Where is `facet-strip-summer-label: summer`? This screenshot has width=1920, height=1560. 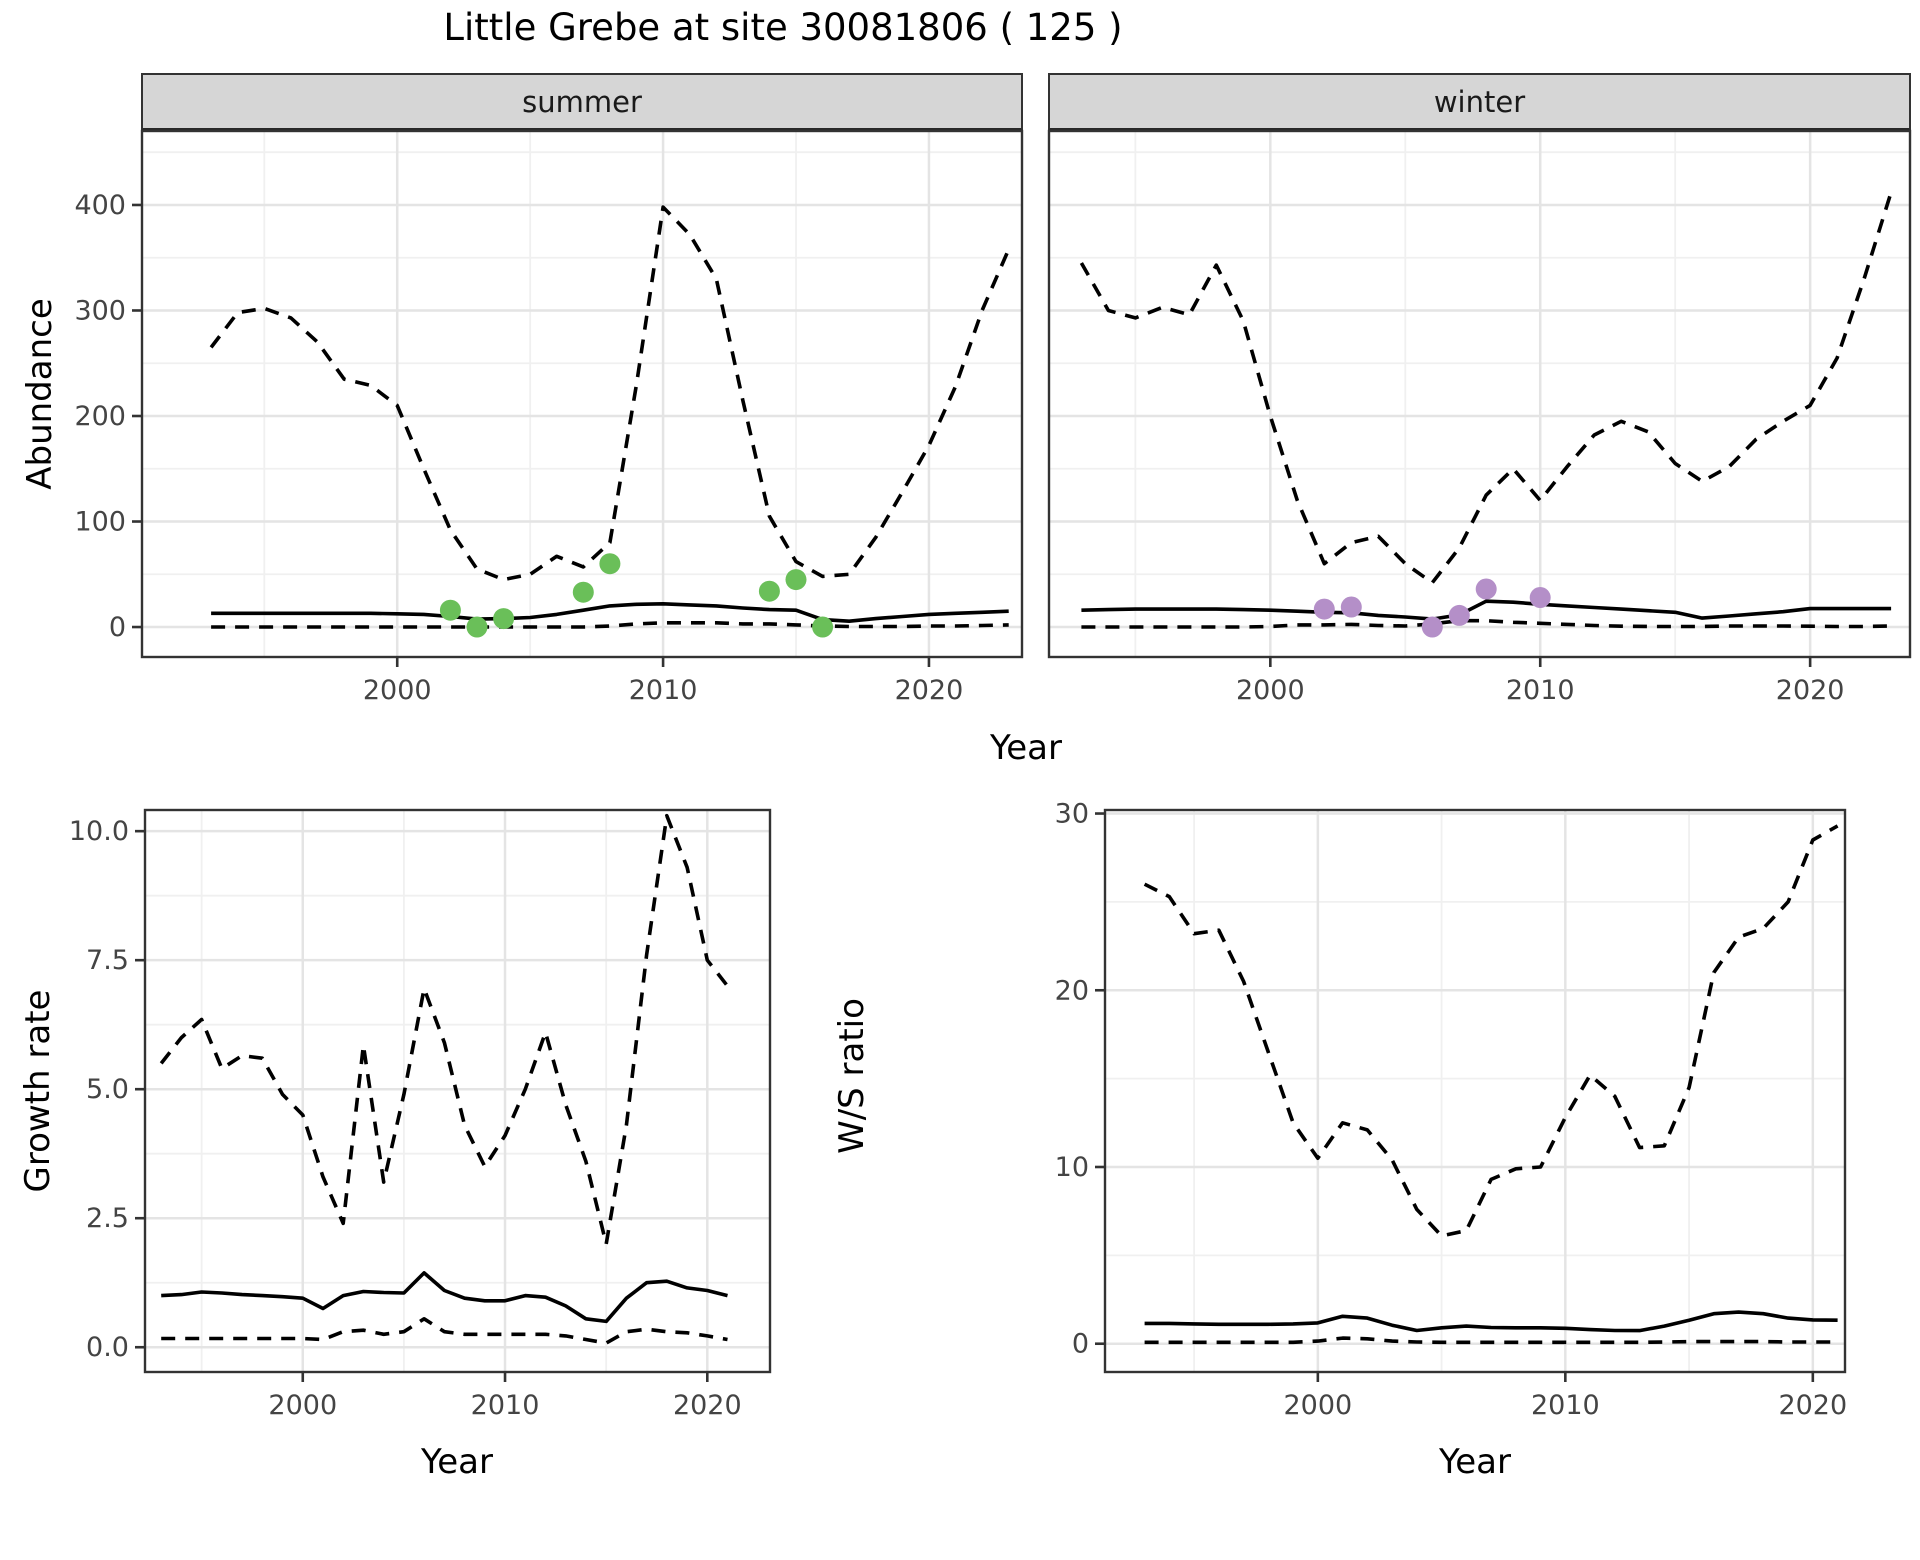
facet-strip-summer-label: summer is located at coordinates (582, 101).